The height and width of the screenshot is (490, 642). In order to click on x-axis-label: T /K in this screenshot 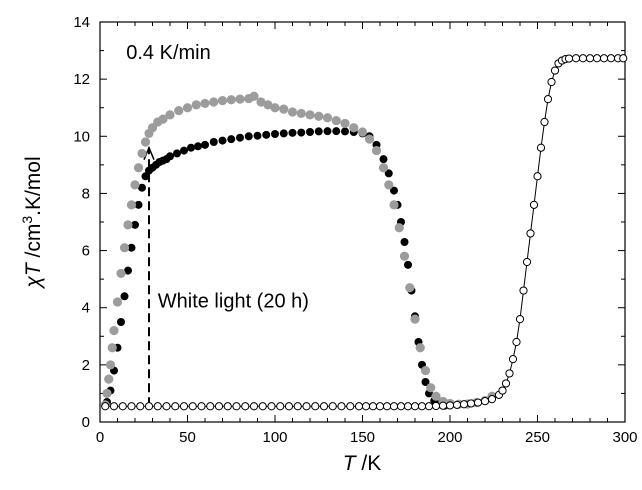, I will do `click(362, 463)`.